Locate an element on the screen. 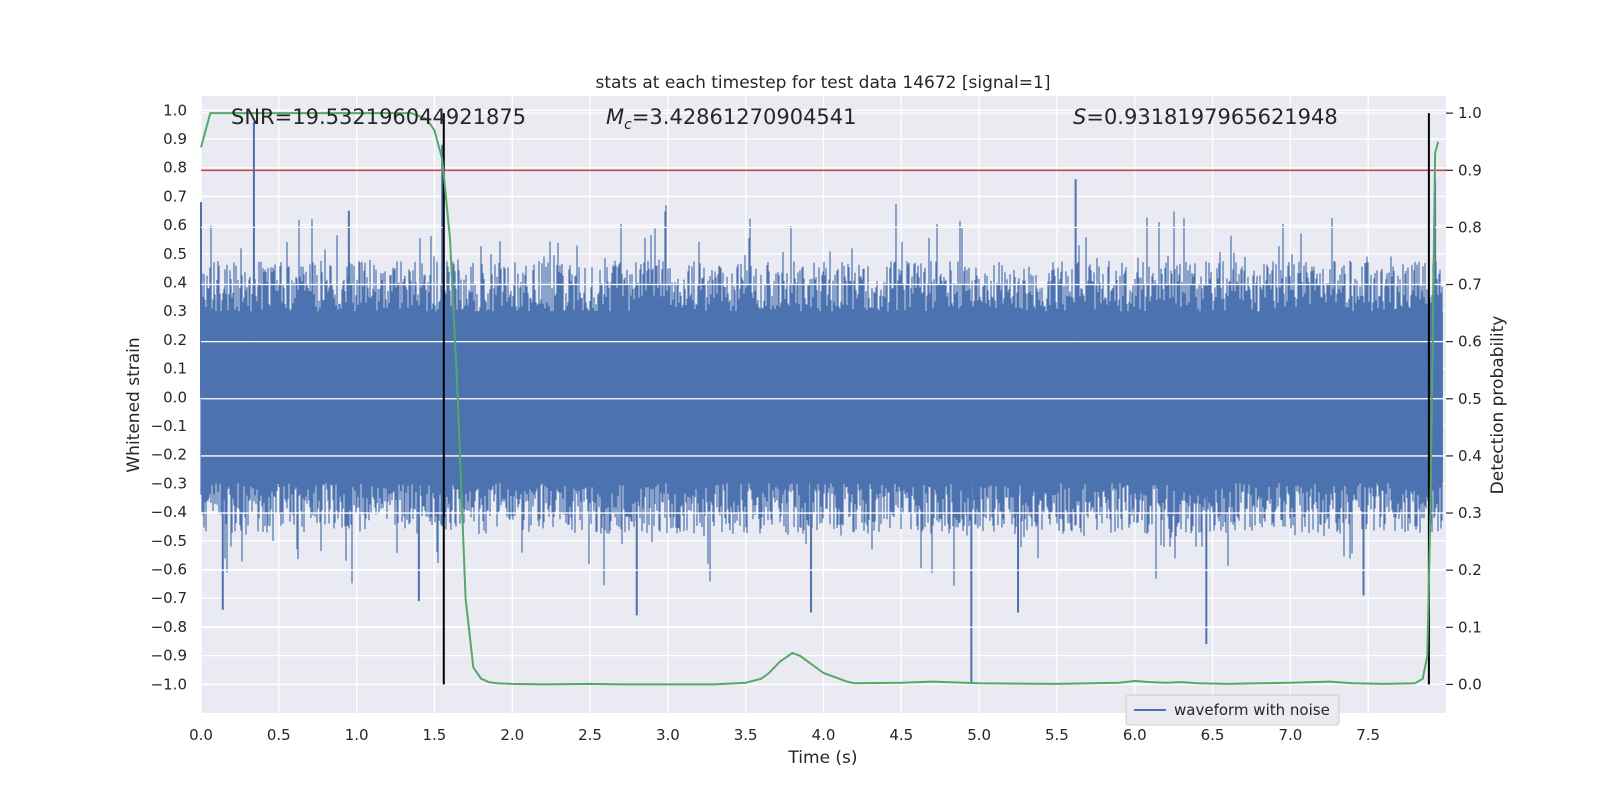 Image resolution: width=1600 pixels, height=804 pixels. y-right-tick-label: 0.8 is located at coordinates (1470, 227).